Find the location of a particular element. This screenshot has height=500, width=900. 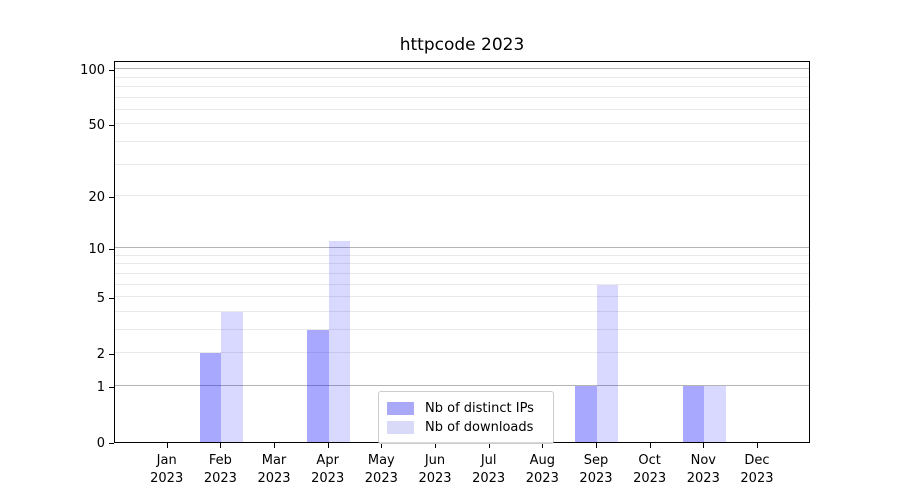

bar-downloads-nov is located at coordinates (715, 414).